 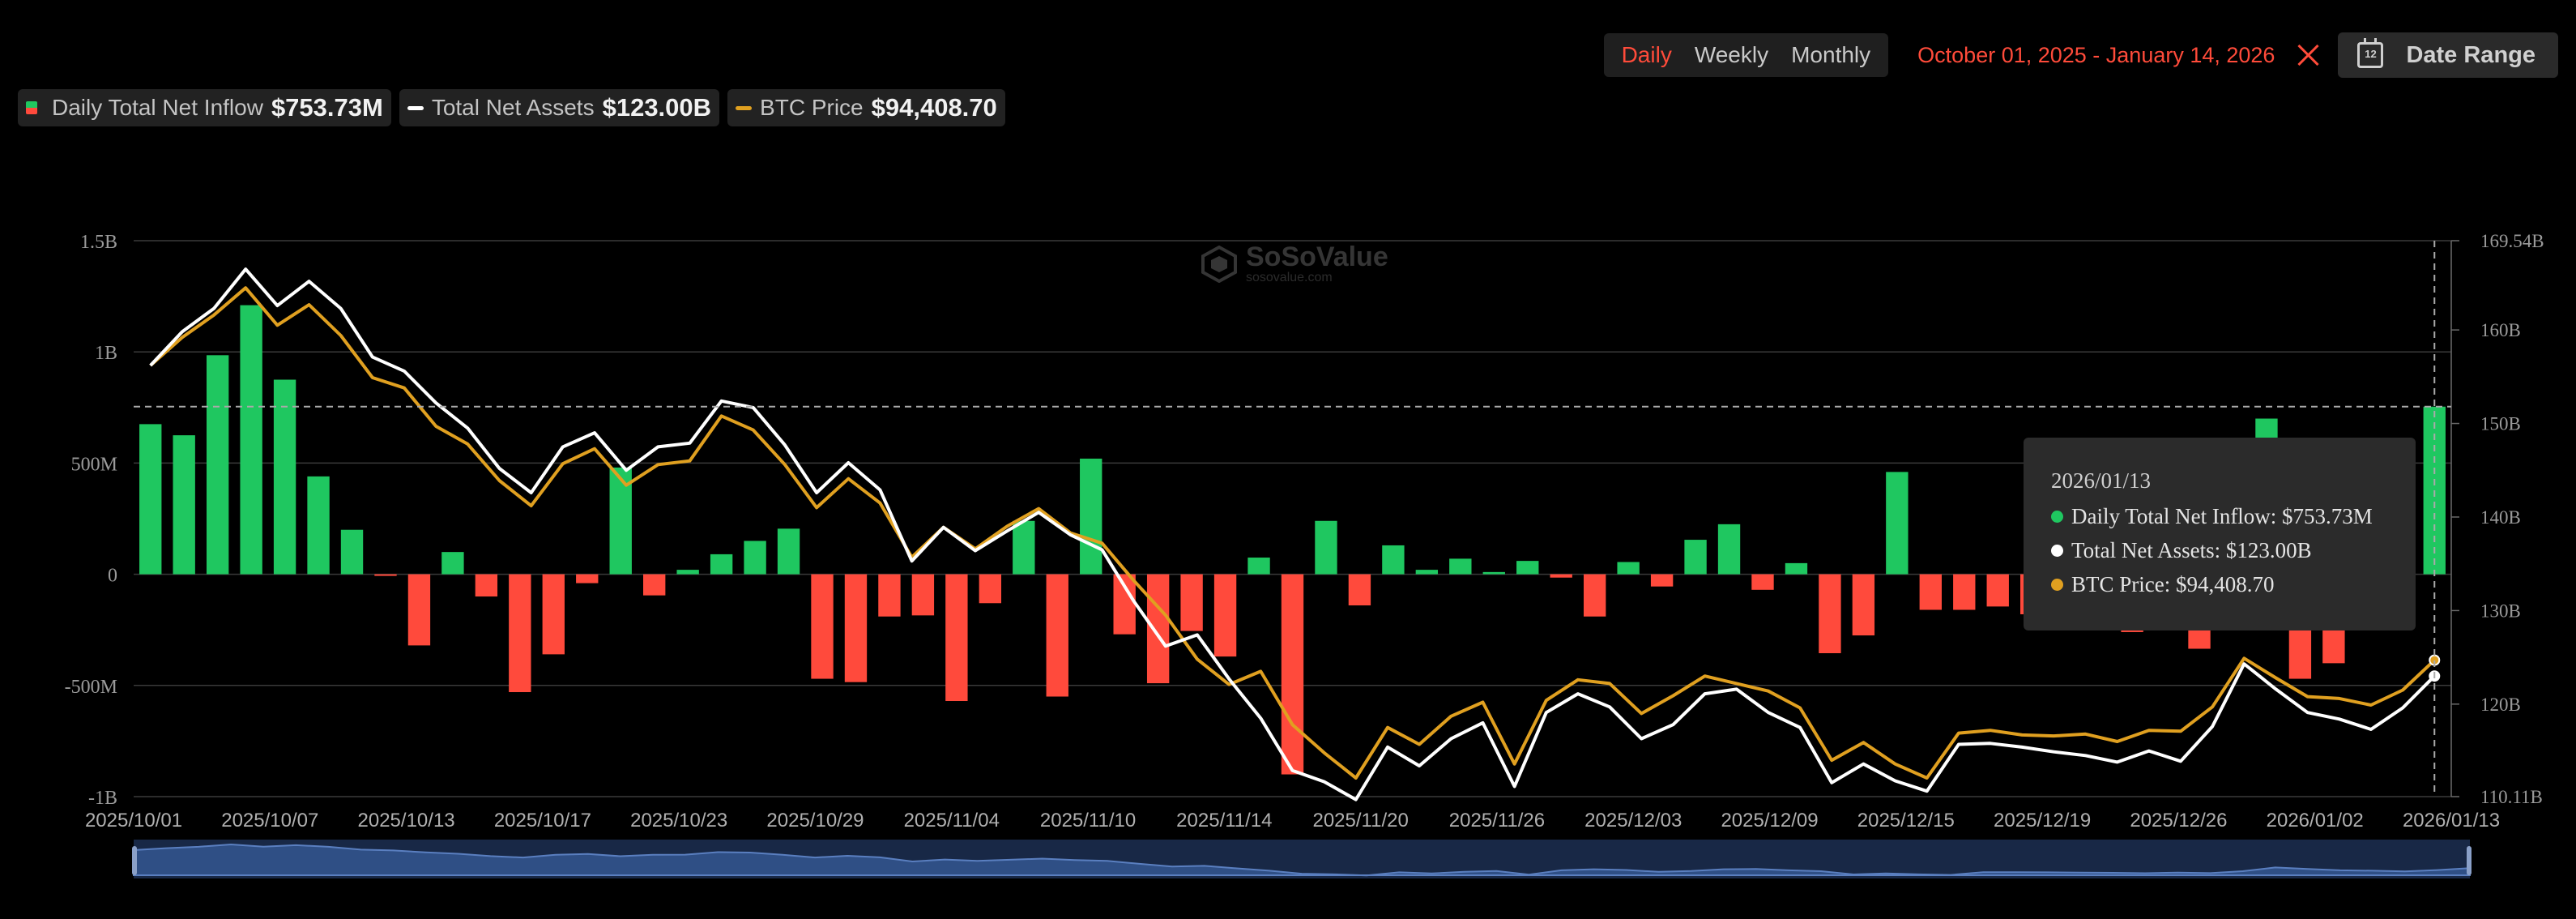 What do you see at coordinates (2043, 820) in the screenshot?
I see `x-tick-label: 2025/12/19` at bounding box center [2043, 820].